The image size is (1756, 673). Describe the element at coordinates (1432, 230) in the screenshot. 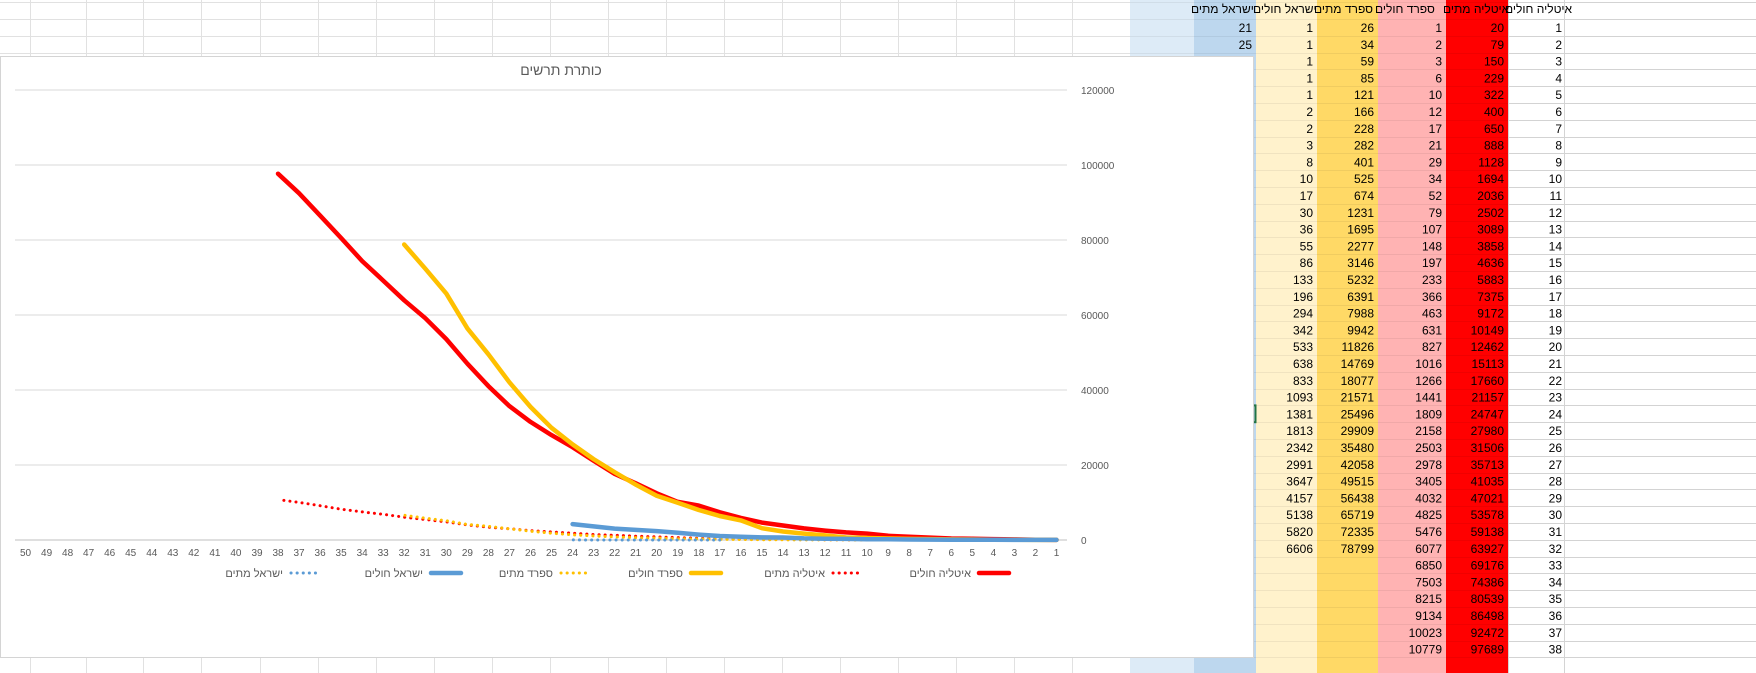

I see `cell-italy_deaths-13: 107` at that location.